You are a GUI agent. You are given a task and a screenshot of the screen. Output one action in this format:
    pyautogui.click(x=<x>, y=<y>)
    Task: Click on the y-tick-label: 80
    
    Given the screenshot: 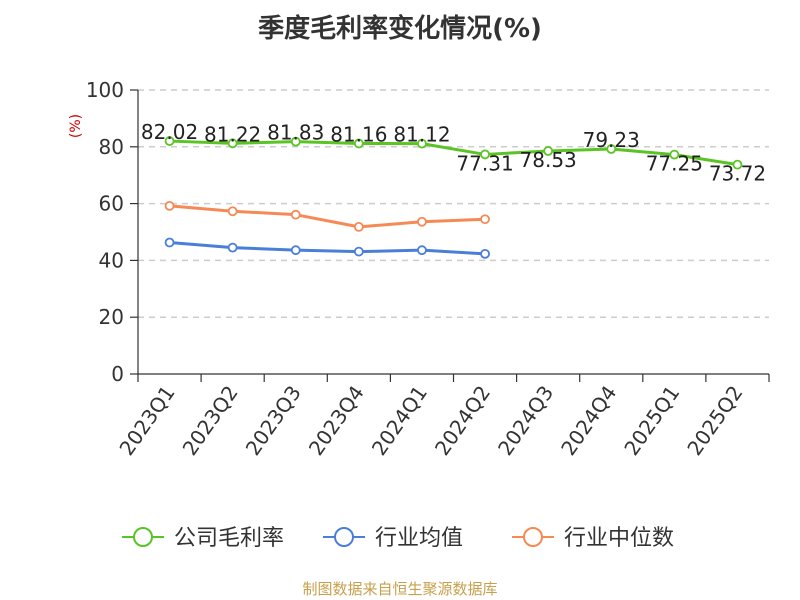 What is the action you would take?
    pyautogui.click(x=111, y=147)
    